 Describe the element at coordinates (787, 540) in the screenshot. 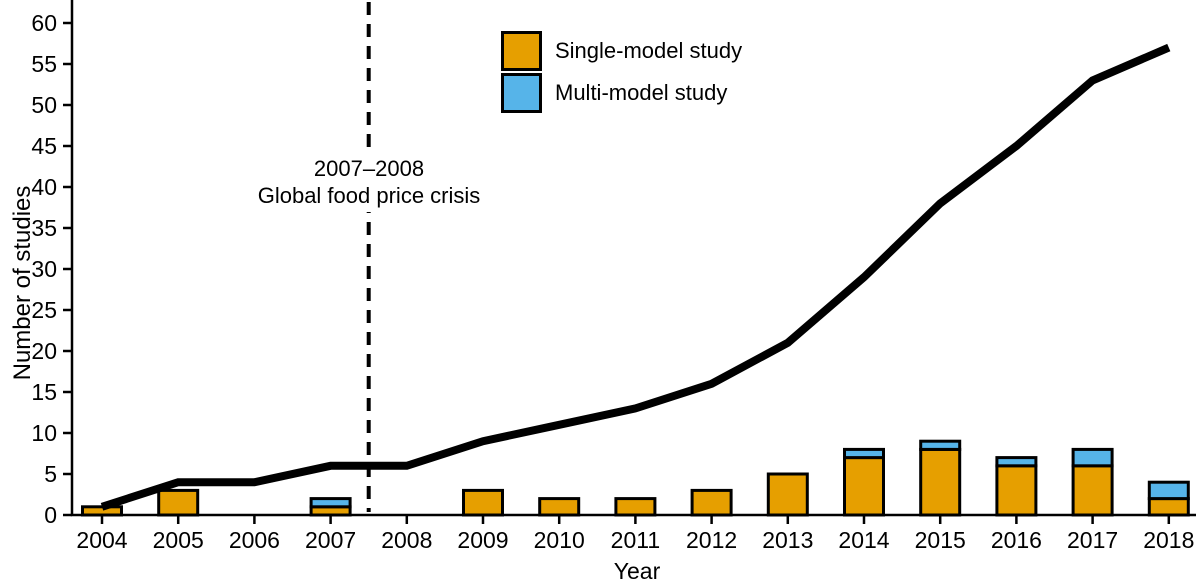

I see `x-tick-label-2013: 2013` at that location.